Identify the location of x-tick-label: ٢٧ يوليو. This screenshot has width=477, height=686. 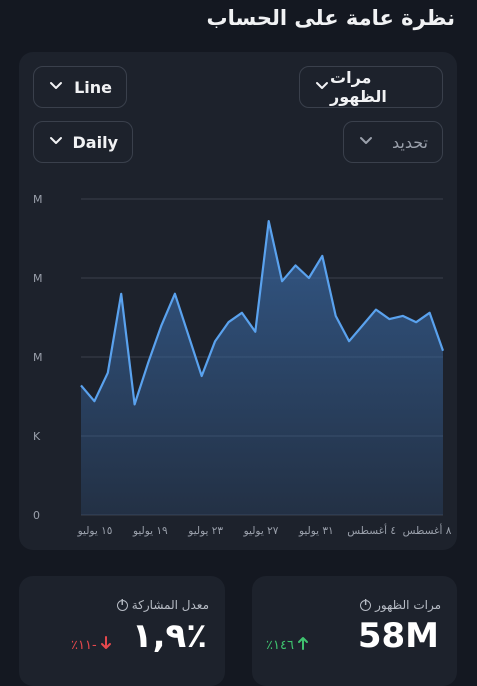
(261, 531).